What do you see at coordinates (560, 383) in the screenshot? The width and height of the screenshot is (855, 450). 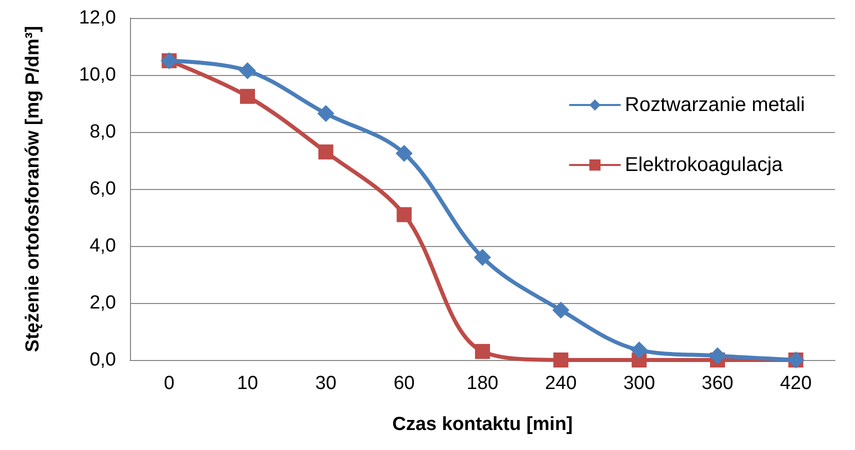 I see `x-tick-label: 240` at bounding box center [560, 383].